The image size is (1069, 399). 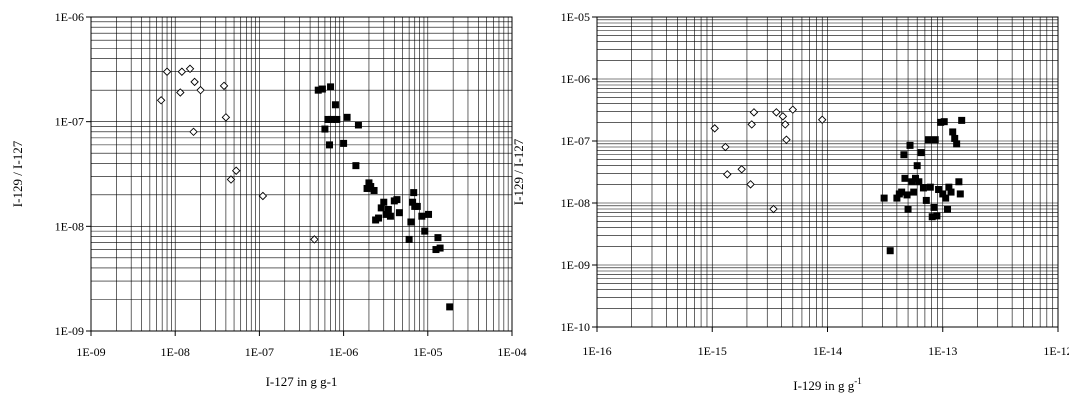 I want to click on x-tick-label: 1E-12, so click(x=1056, y=351).